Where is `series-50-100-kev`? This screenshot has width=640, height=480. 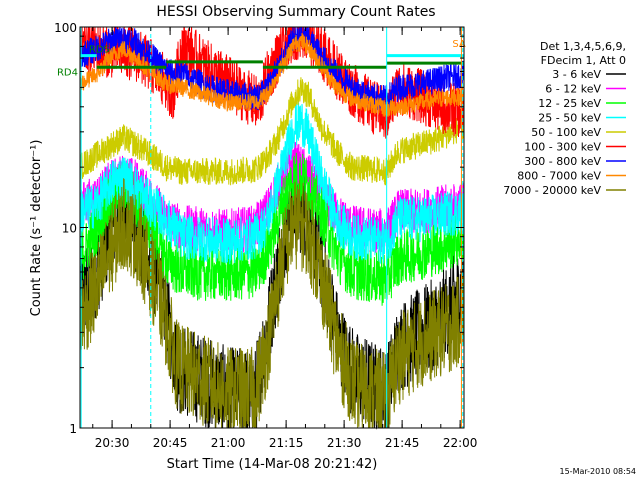 series-50-100-kev is located at coordinates (272, 131).